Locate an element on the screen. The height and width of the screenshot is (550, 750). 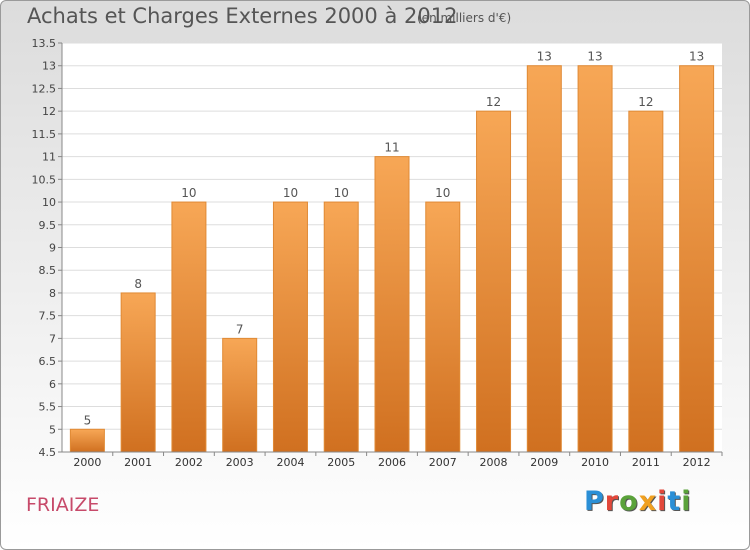
logo-letter: o is located at coordinates (629, 501).